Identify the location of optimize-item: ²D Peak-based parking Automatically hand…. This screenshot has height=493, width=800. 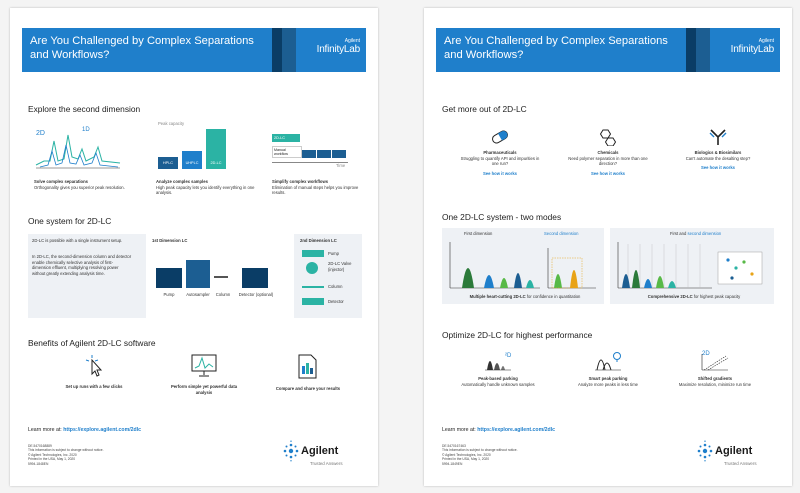
(498, 367).